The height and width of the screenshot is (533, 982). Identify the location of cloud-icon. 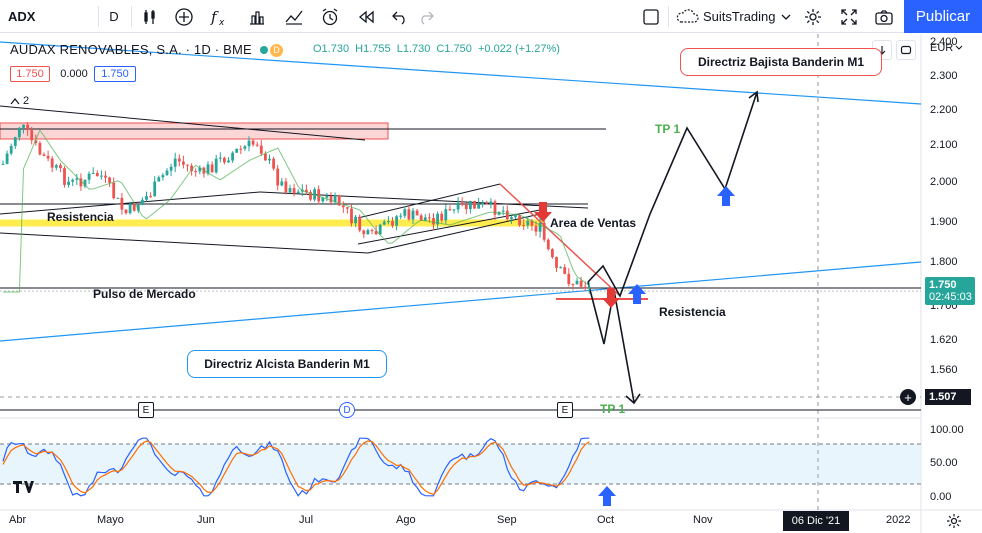
(687, 15).